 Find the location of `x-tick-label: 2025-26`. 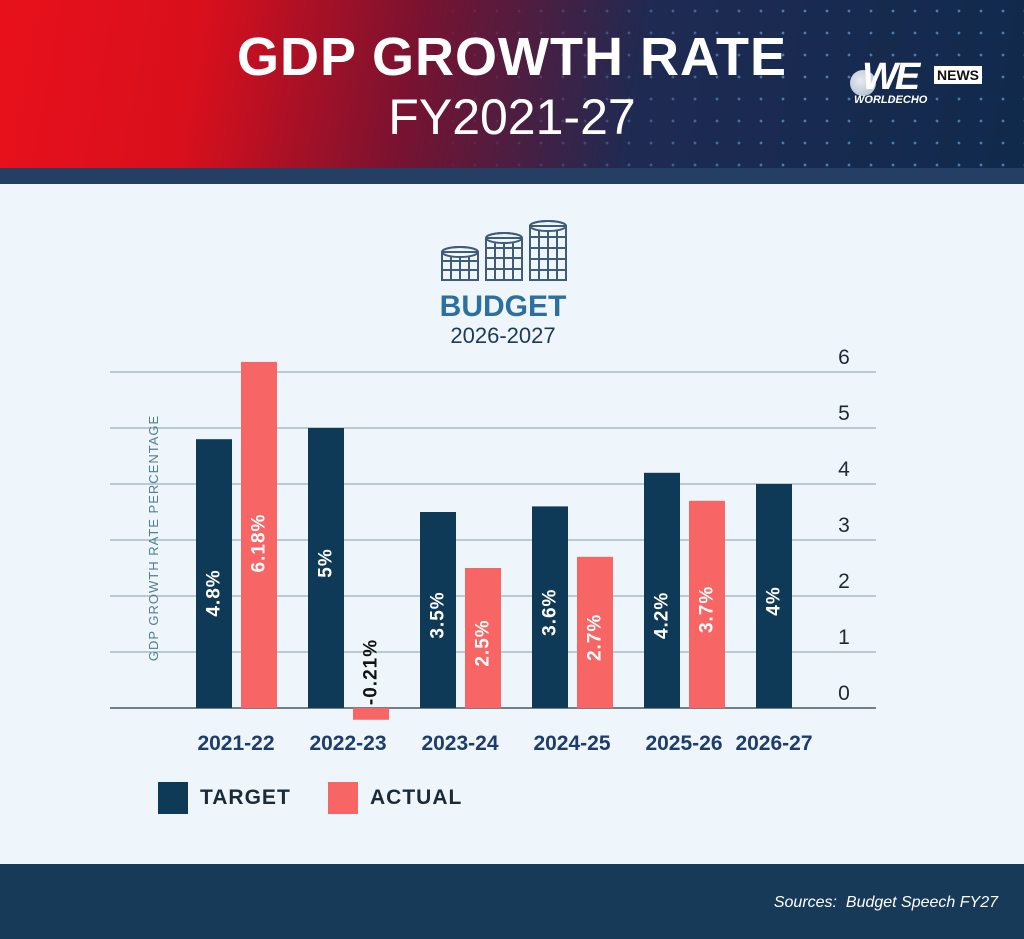

x-tick-label: 2025-26 is located at coordinates (683, 743).